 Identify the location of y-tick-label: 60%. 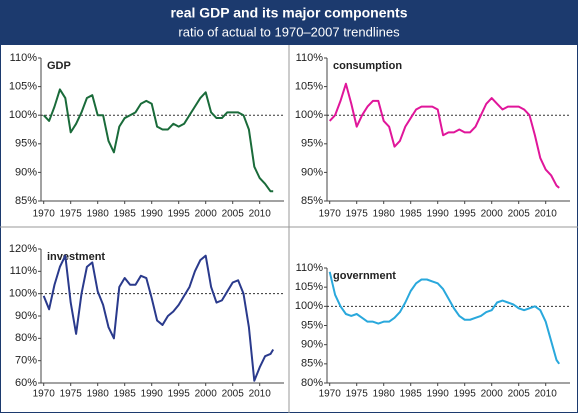
(26, 383).